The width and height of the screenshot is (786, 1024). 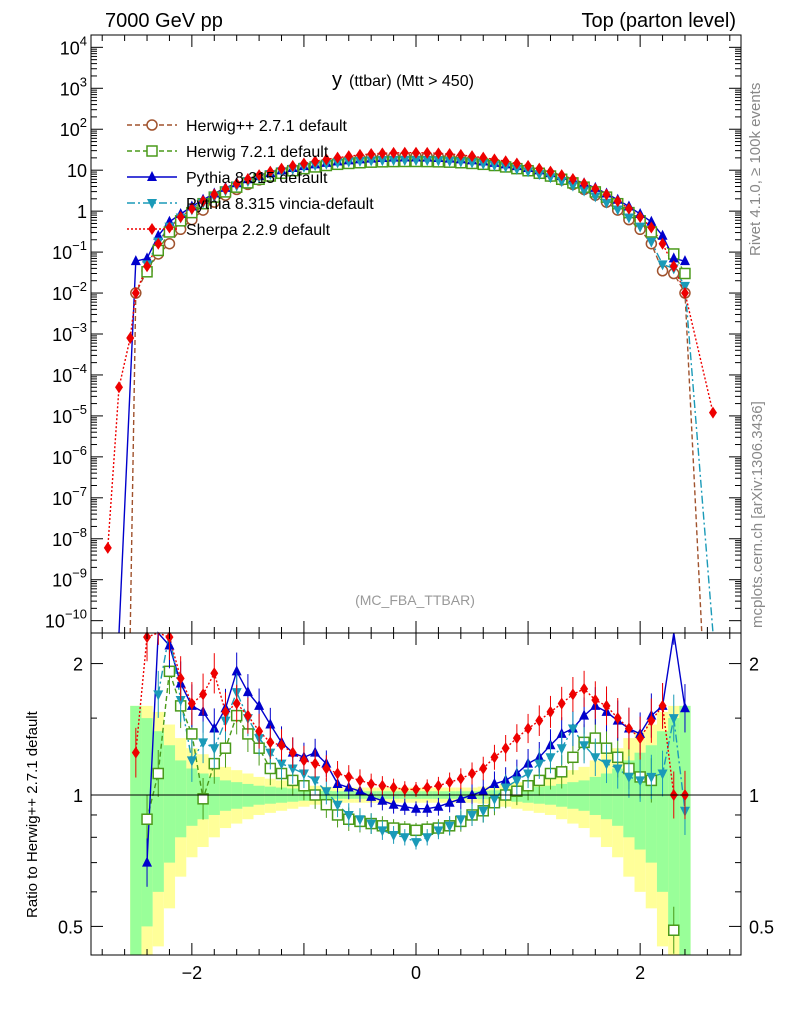 I want to click on legend-marker-vincia, so click(x=152, y=204).